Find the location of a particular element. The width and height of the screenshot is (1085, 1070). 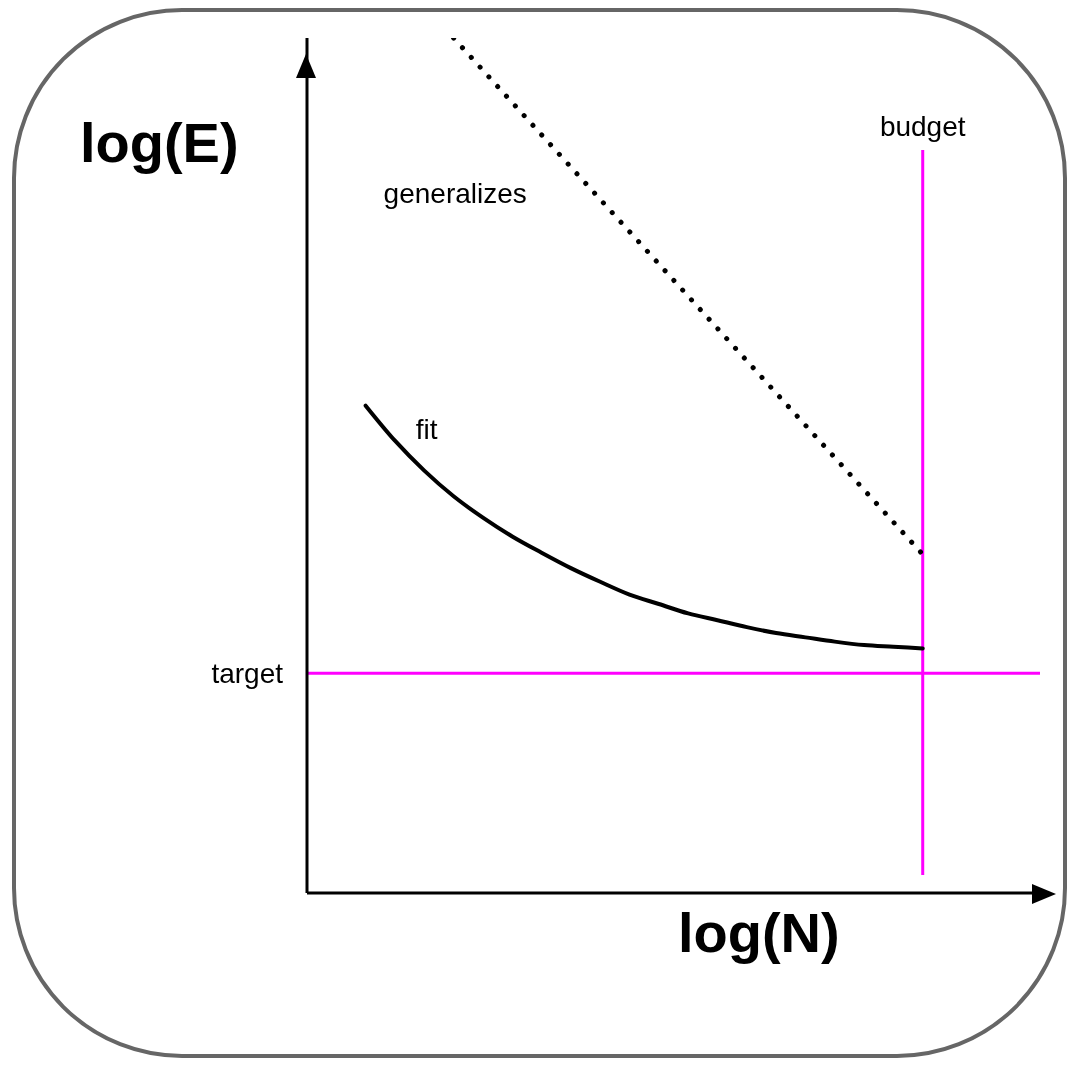

ref-line-label: target is located at coordinates (247, 674).